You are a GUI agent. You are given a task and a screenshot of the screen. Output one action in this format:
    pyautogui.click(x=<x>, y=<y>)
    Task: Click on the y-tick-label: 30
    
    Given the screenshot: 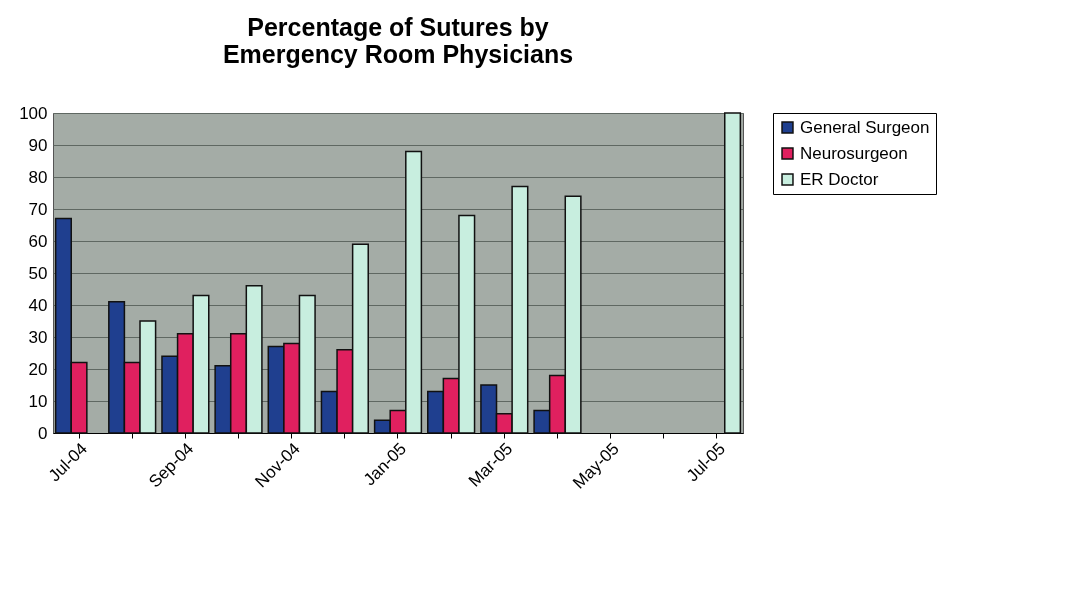 What is the action you would take?
    pyautogui.click(x=38, y=337)
    